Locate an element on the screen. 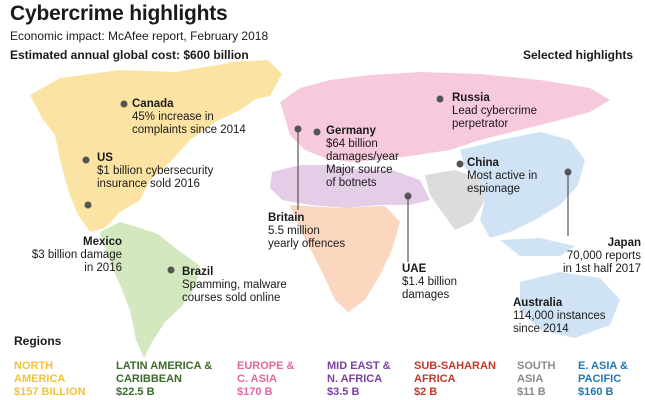 The image size is (645, 400). britain-desc: 5.5 million yearly offences is located at coordinates (307, 237).